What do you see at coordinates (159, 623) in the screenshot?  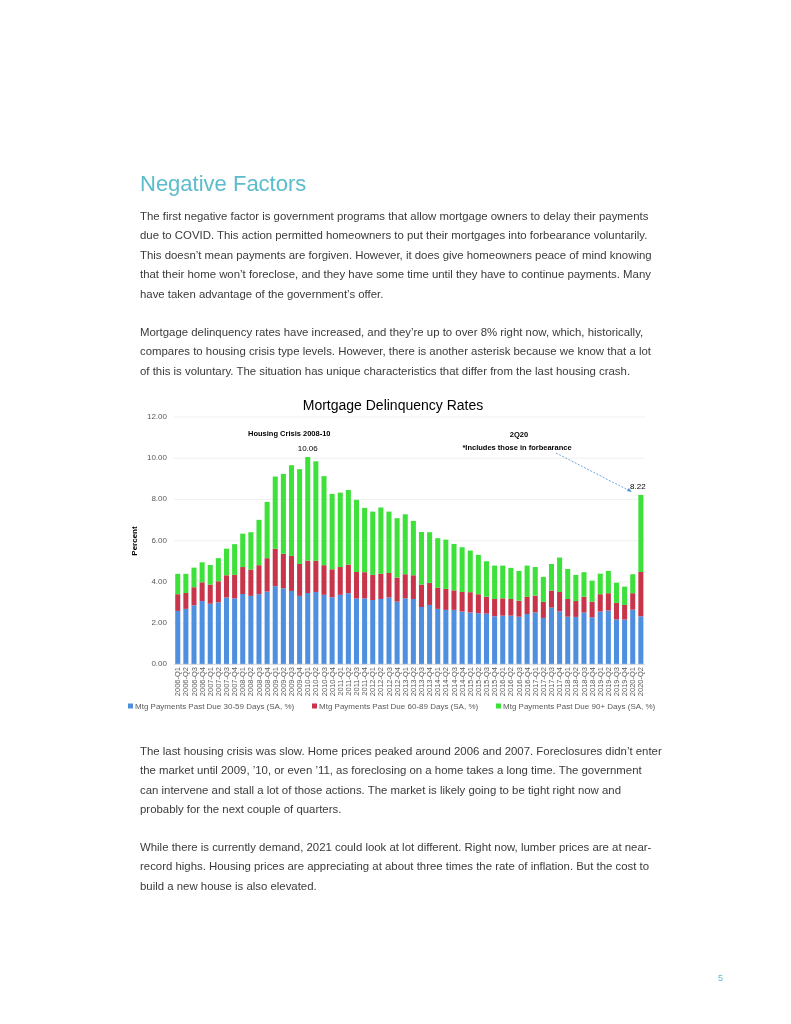 I see `y-tick-label: 2.00` at bounding box center [159, 623].